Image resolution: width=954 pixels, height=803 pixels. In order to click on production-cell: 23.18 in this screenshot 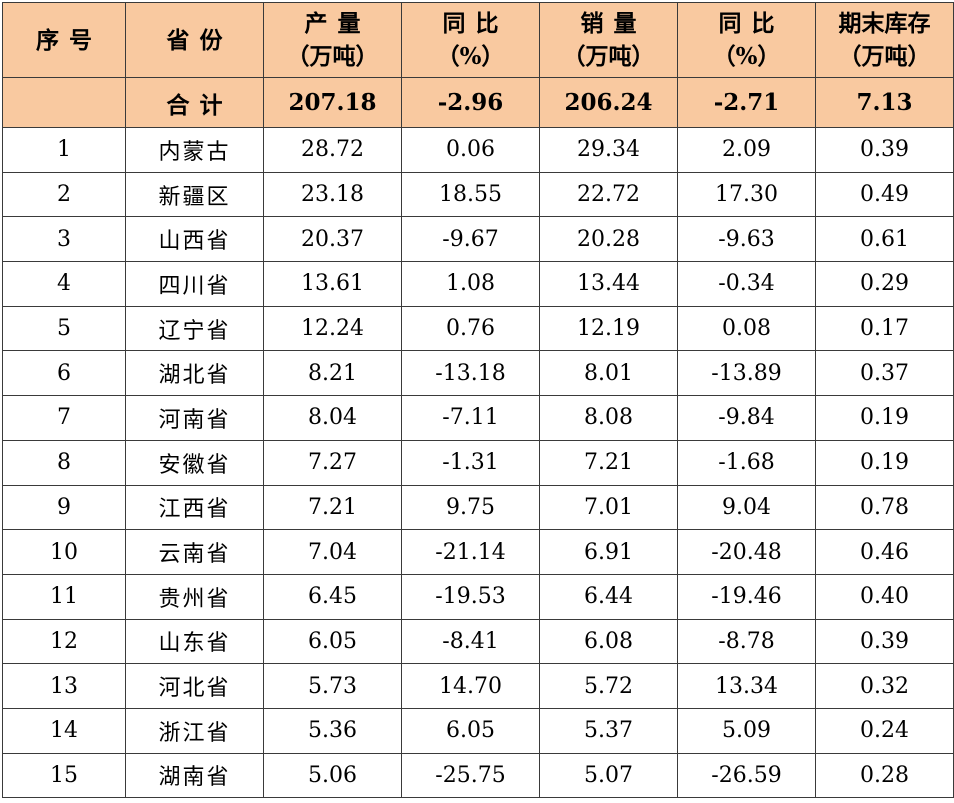, I will do `click(332, 194)`.